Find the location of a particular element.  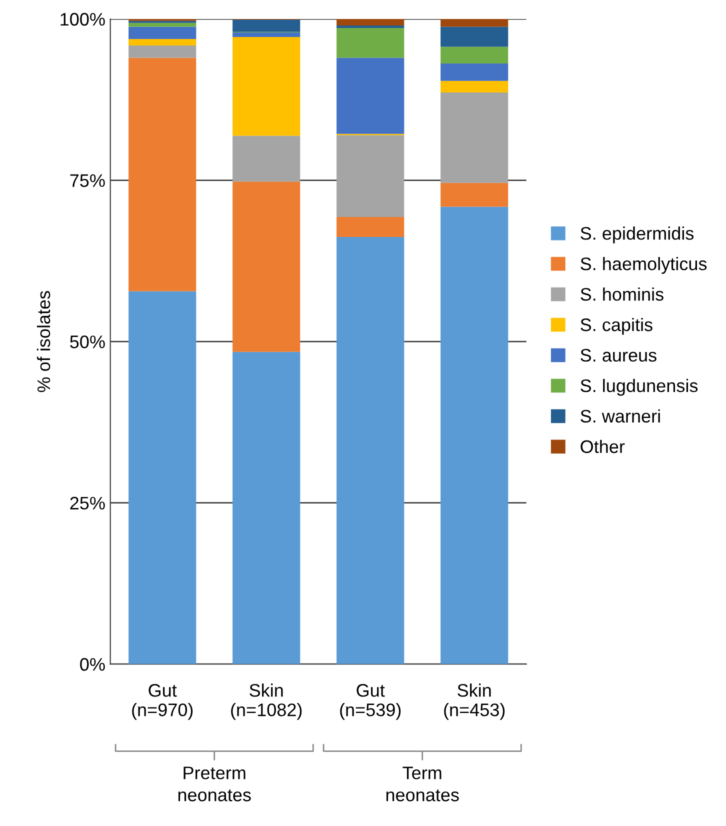

y-tick-label: 25% is located at coordinates (87, 503).